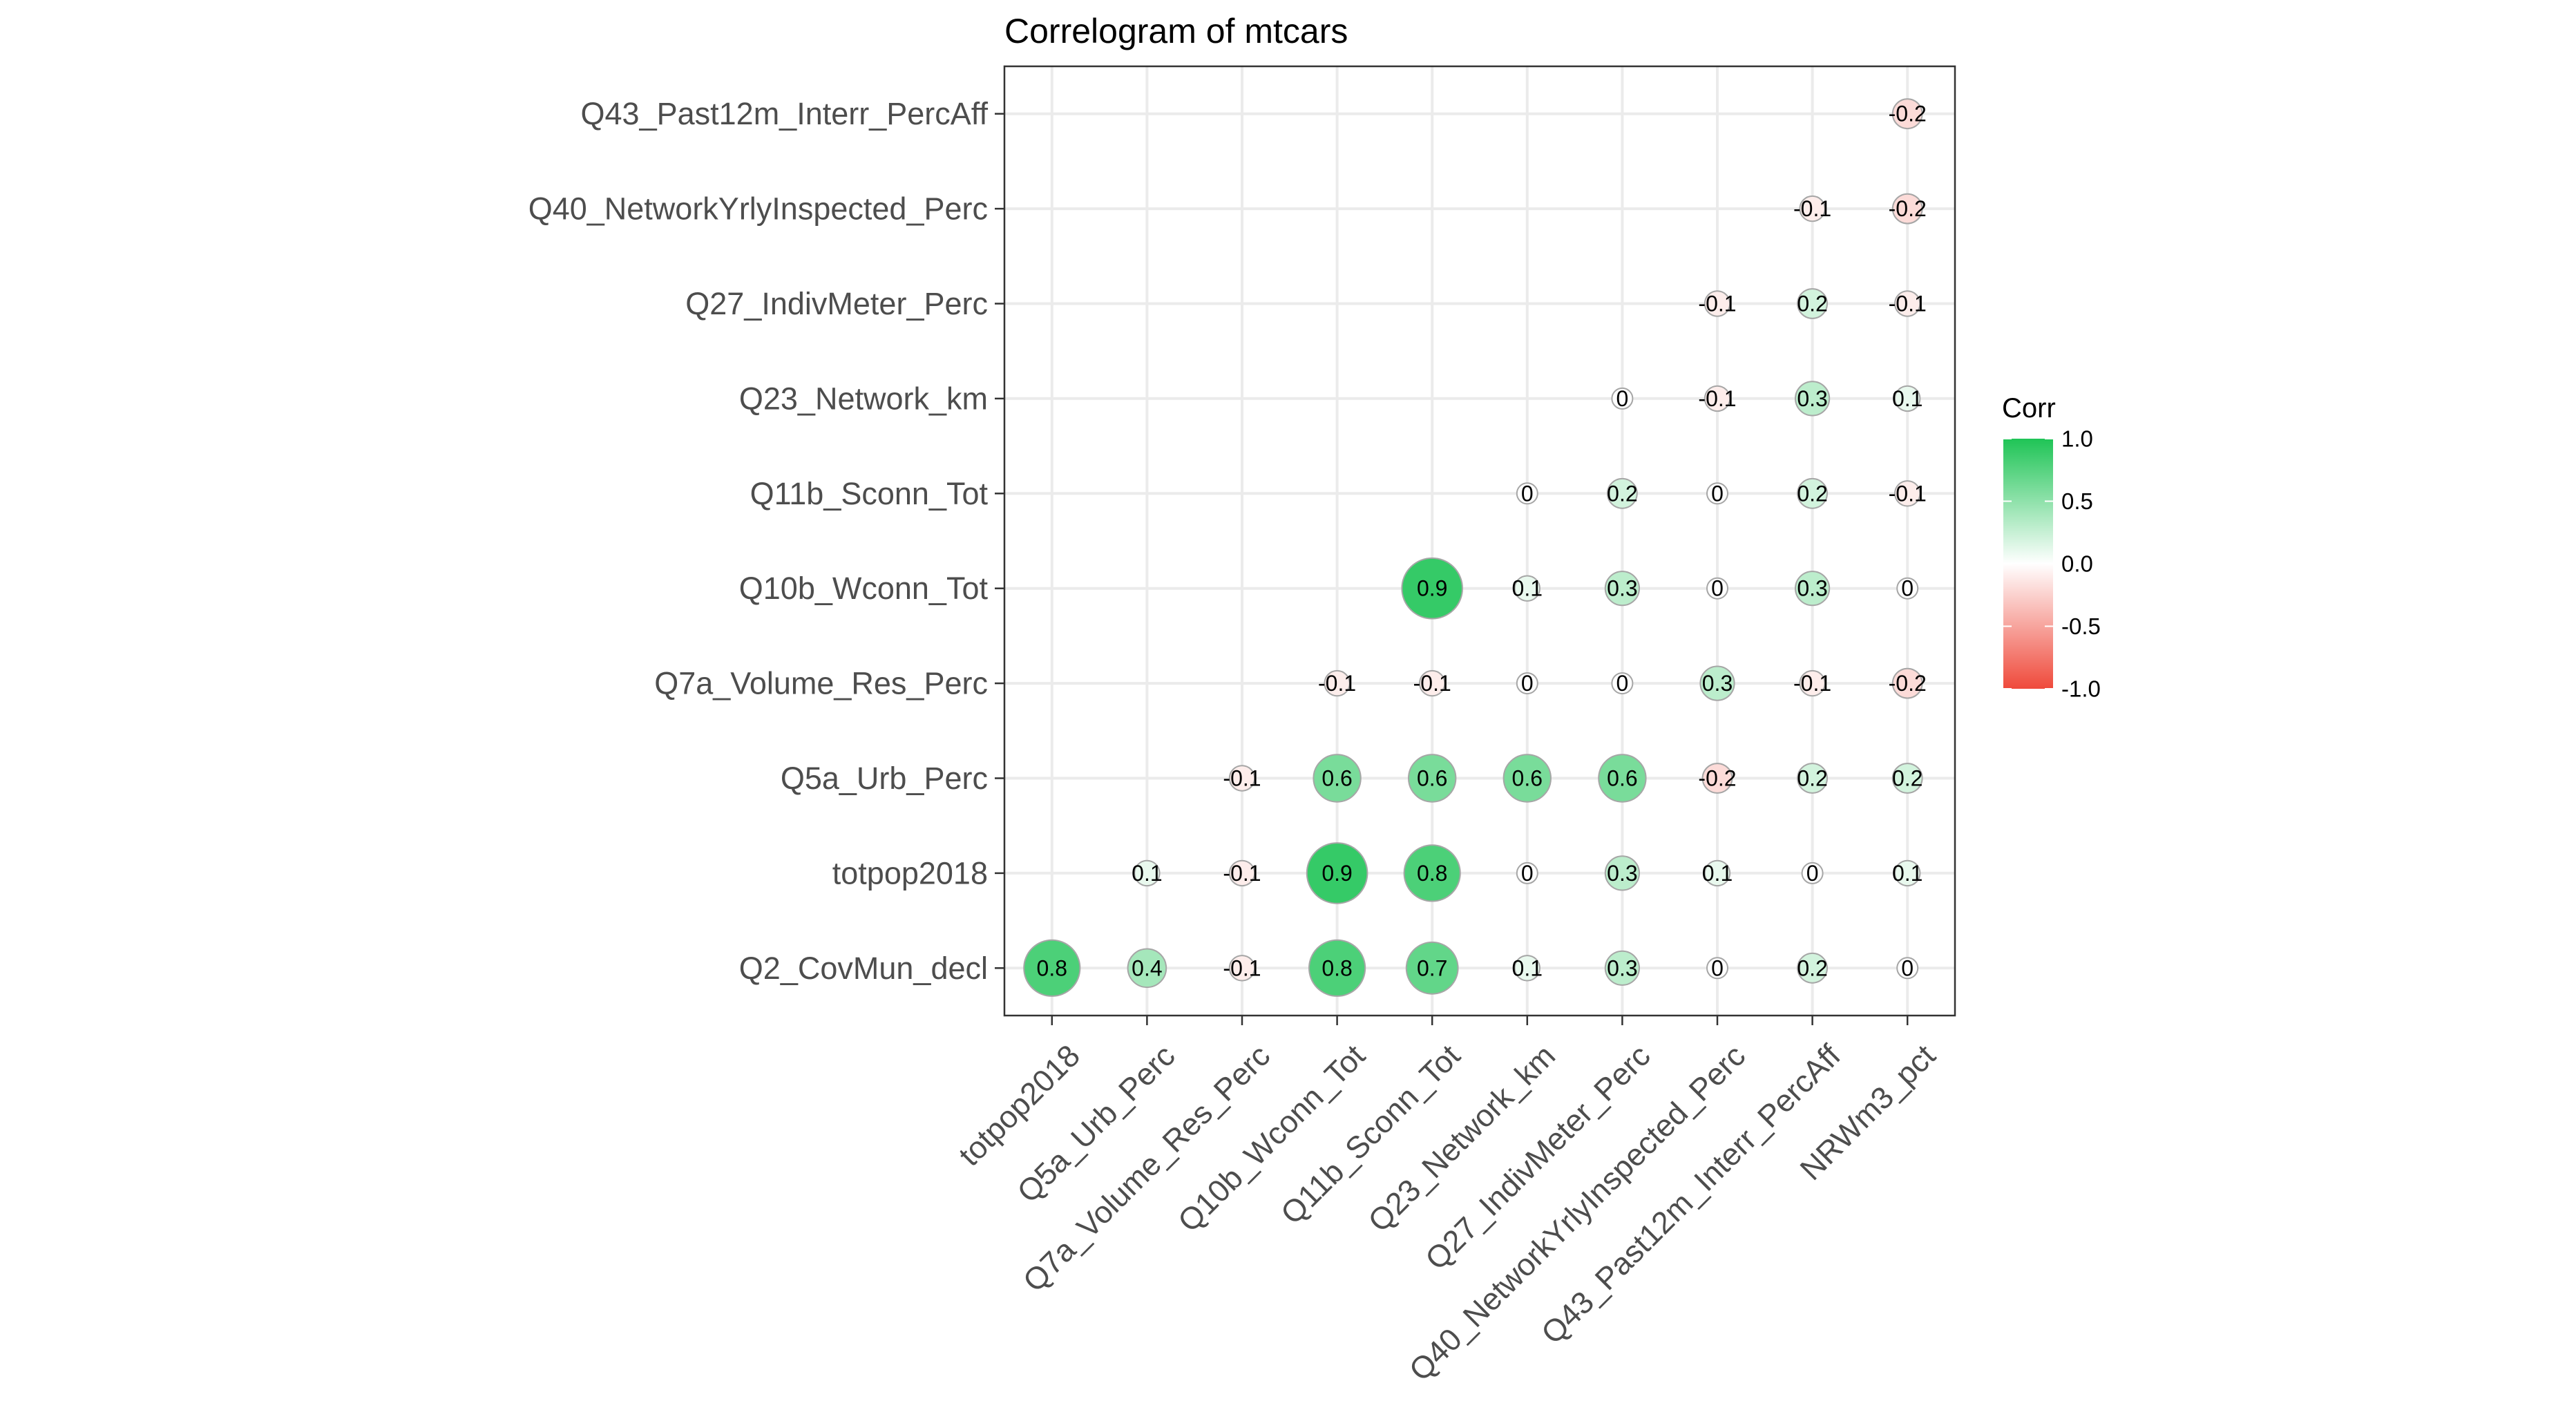 The image size is (2576, 1419). What do you see at coordinates (870, 493) in the screenshot?
I see `y-tick-label: Q11b_Sconn_Tot` at bounding box center [870, 493].